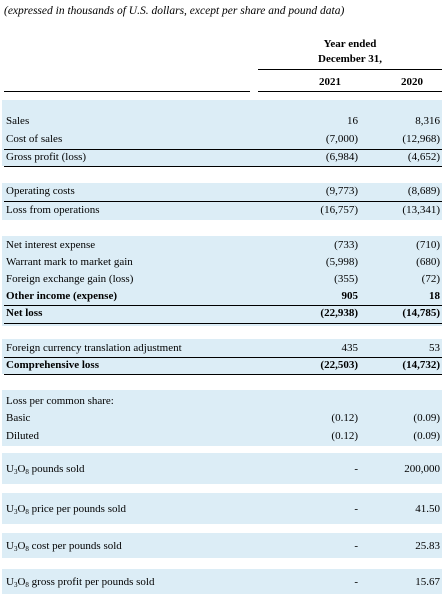 The height and width of the screenshot is (596, 444). I want to click on row-label: U3O8 cost per pounds sold, so click(64, 546).